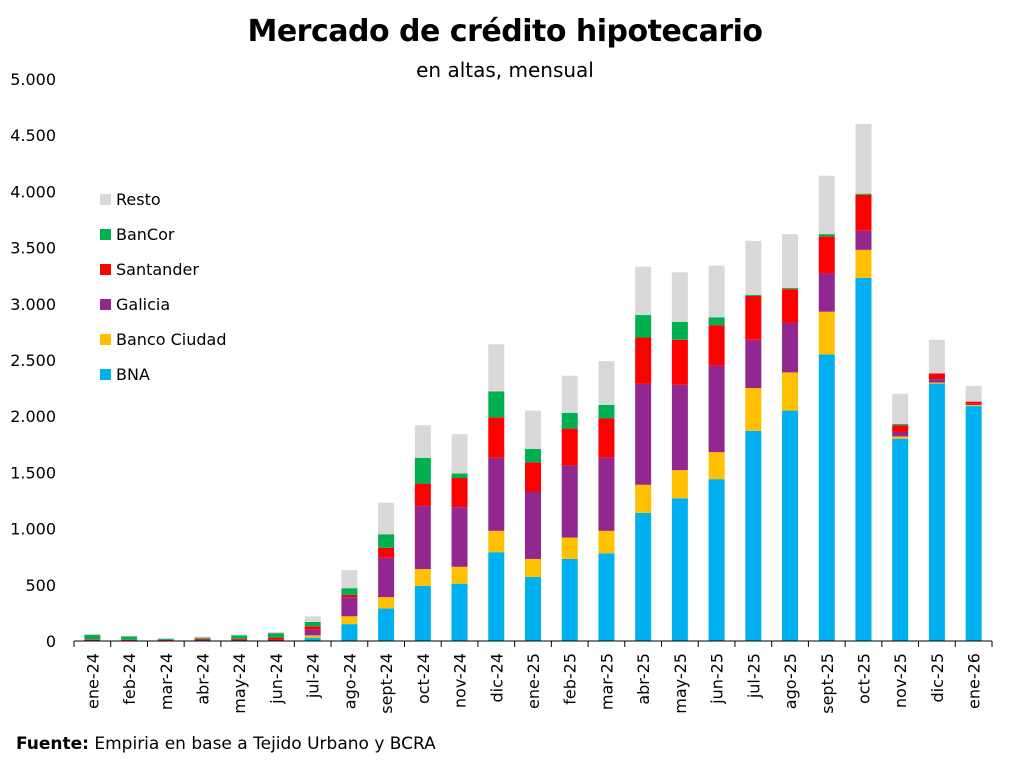  I want to click on x-tick-label: dic-25, so click(937, 678).